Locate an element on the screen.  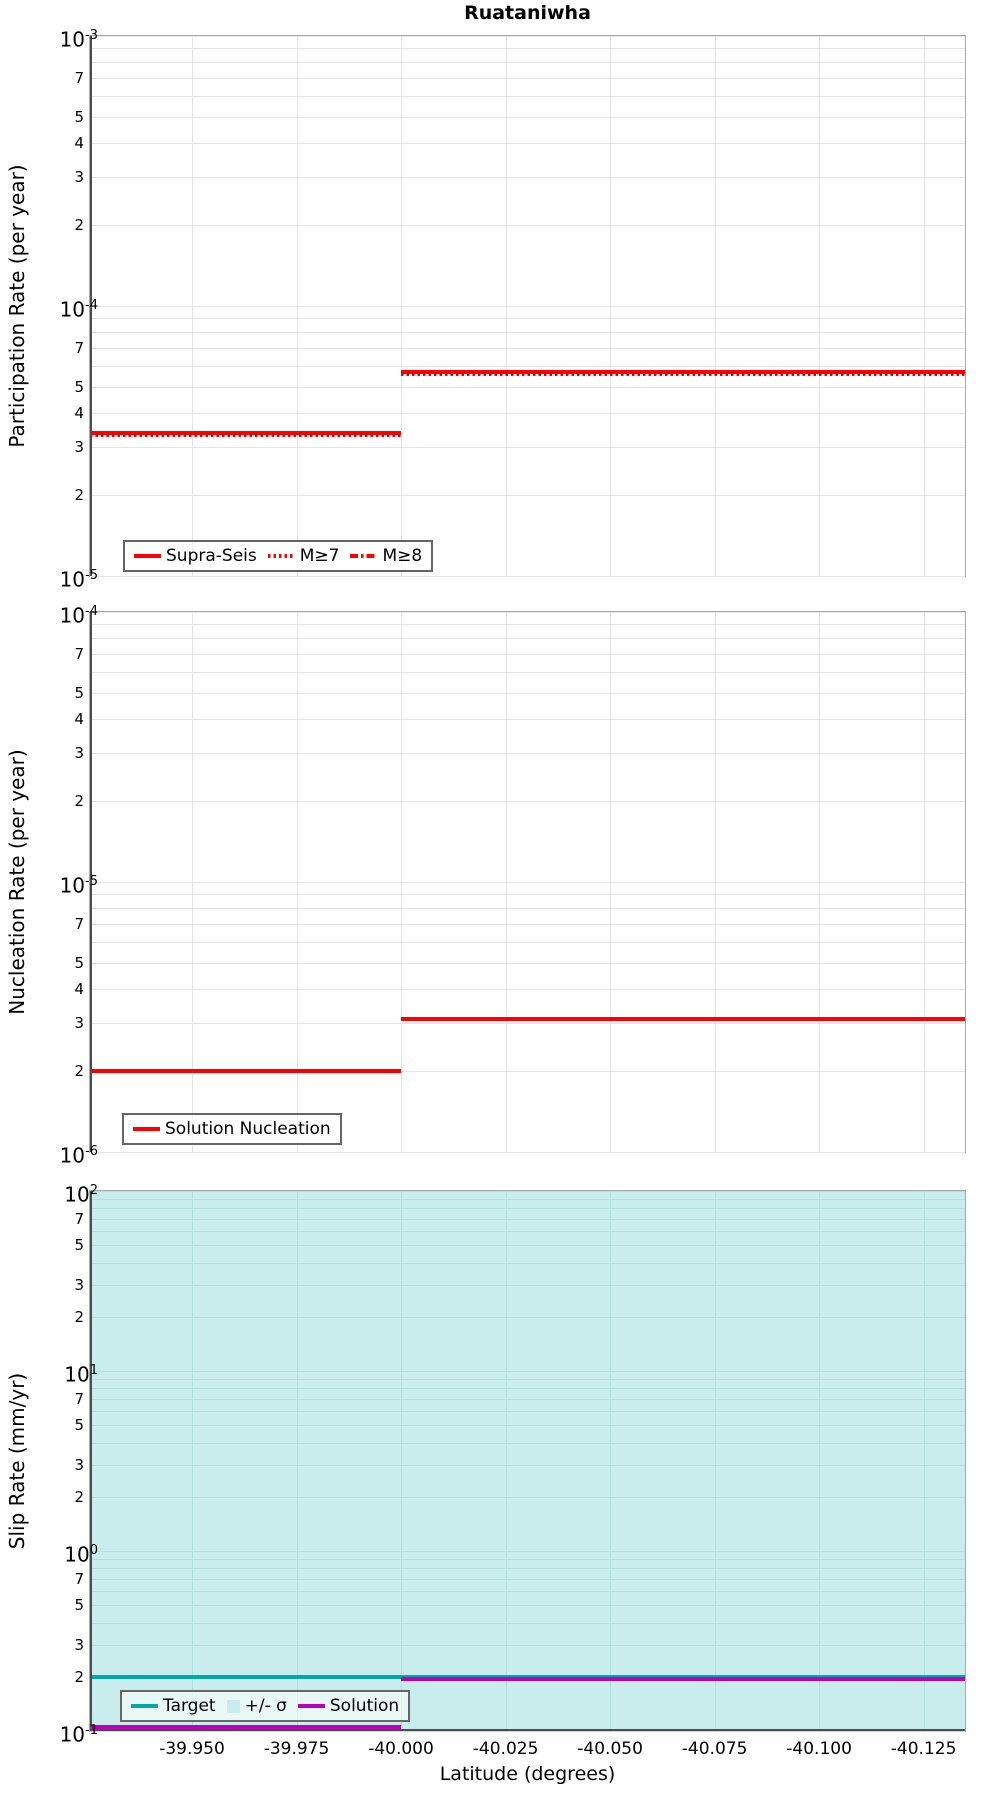
x-axis-title: Latitude (degrees) is located at coordinates (527, 1774).